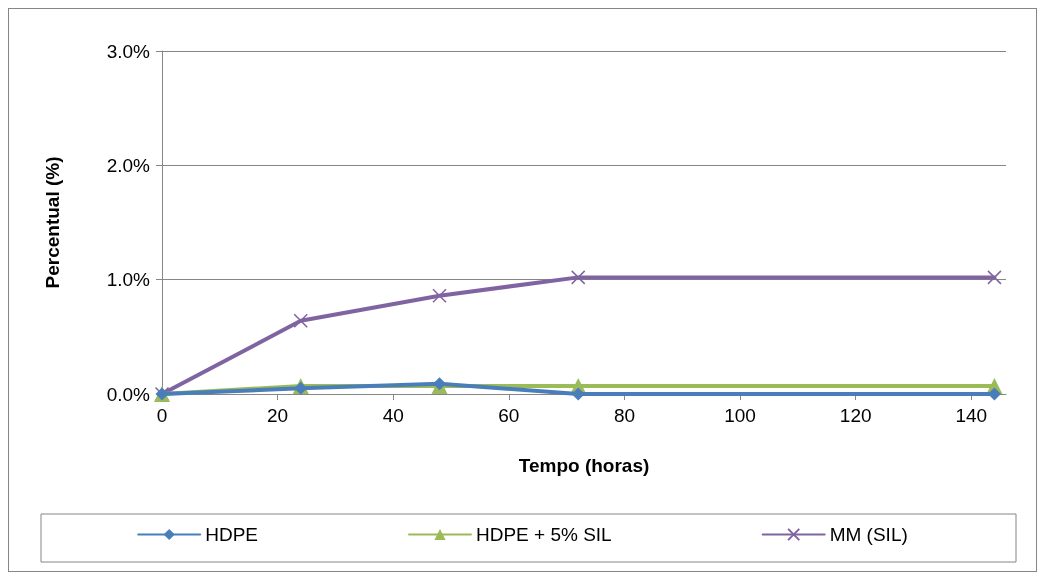  What do you see at coordinates (868, 534) in the screenshot?
I see `legend-label: MM (SIL)` at bounding box center [868, 534].